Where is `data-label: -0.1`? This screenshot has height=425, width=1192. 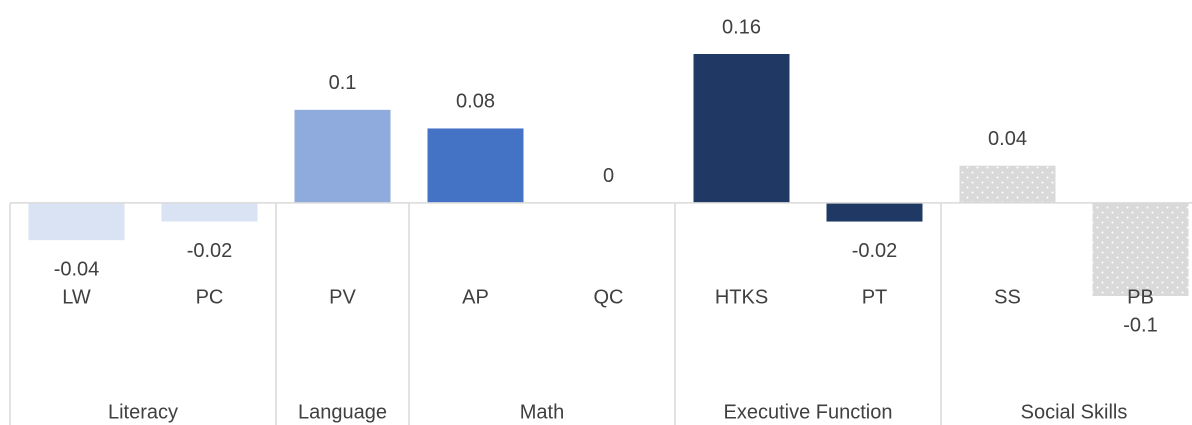 data-label: -0.1 is located at coordinates (1140, 325).